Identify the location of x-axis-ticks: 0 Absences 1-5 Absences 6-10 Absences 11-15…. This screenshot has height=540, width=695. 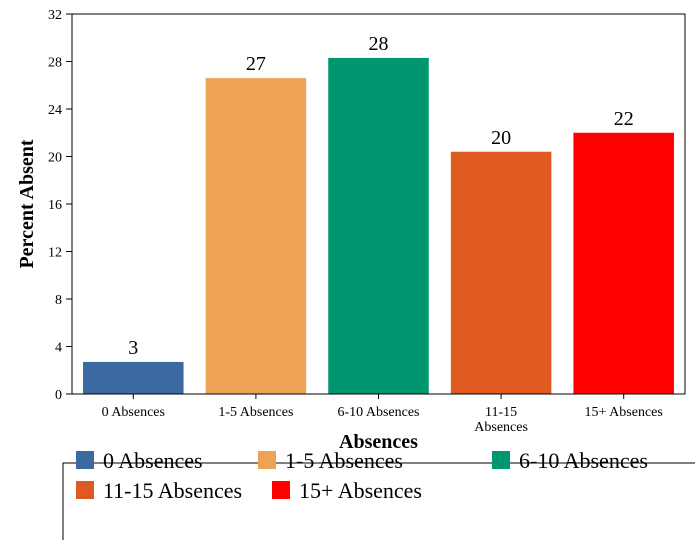
(382, 414).